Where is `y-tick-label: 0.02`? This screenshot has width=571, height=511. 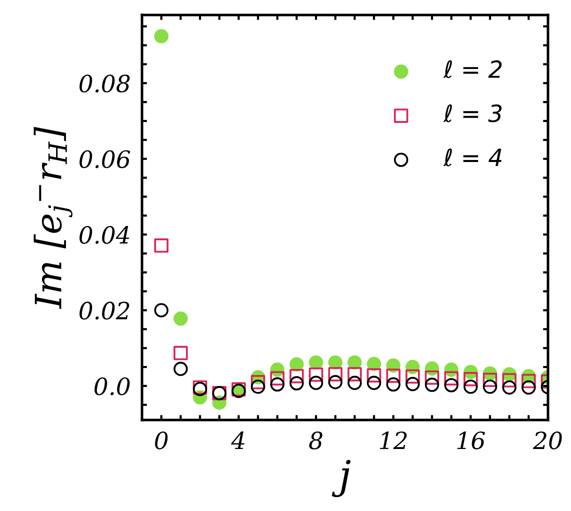 y-tick-label: 0.02 is located at coordinates (105, 311).